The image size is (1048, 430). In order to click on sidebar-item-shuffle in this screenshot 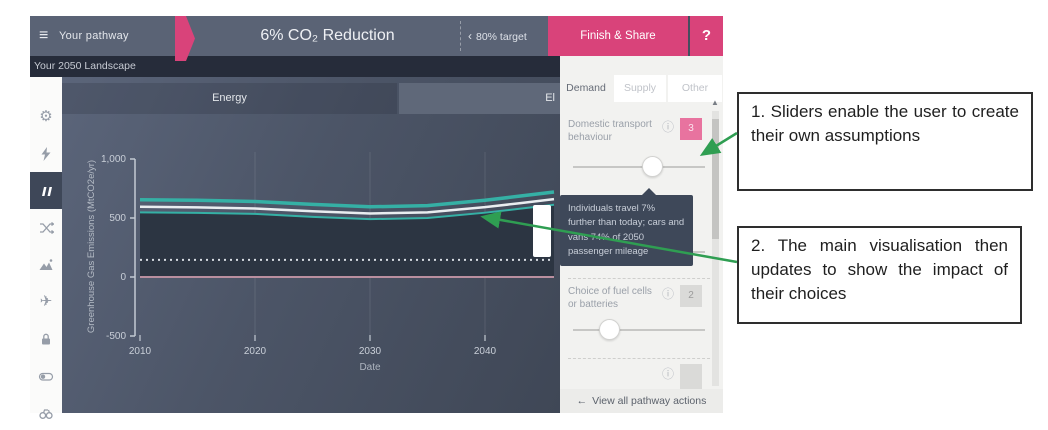, I will do `click(46, 227)`.